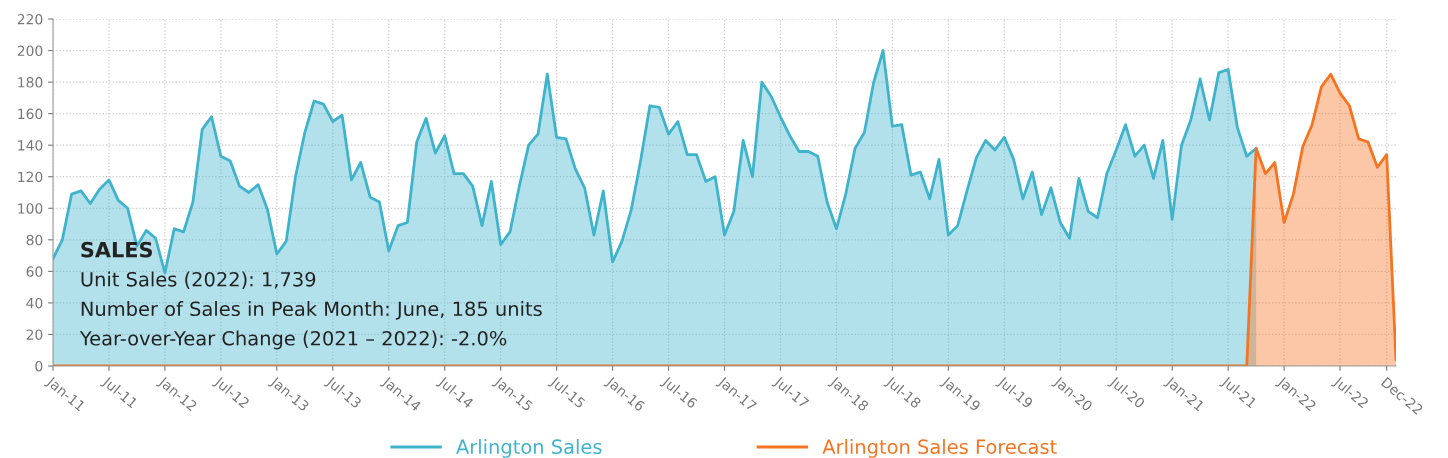 This screenshot has height=458, width=1448. What do you see at coordinates (293, 340) in the screenshot?
I see `annotation: Year-over-Year Change (2021 – 2022): -2.0%` at bounding box center [293, 340].